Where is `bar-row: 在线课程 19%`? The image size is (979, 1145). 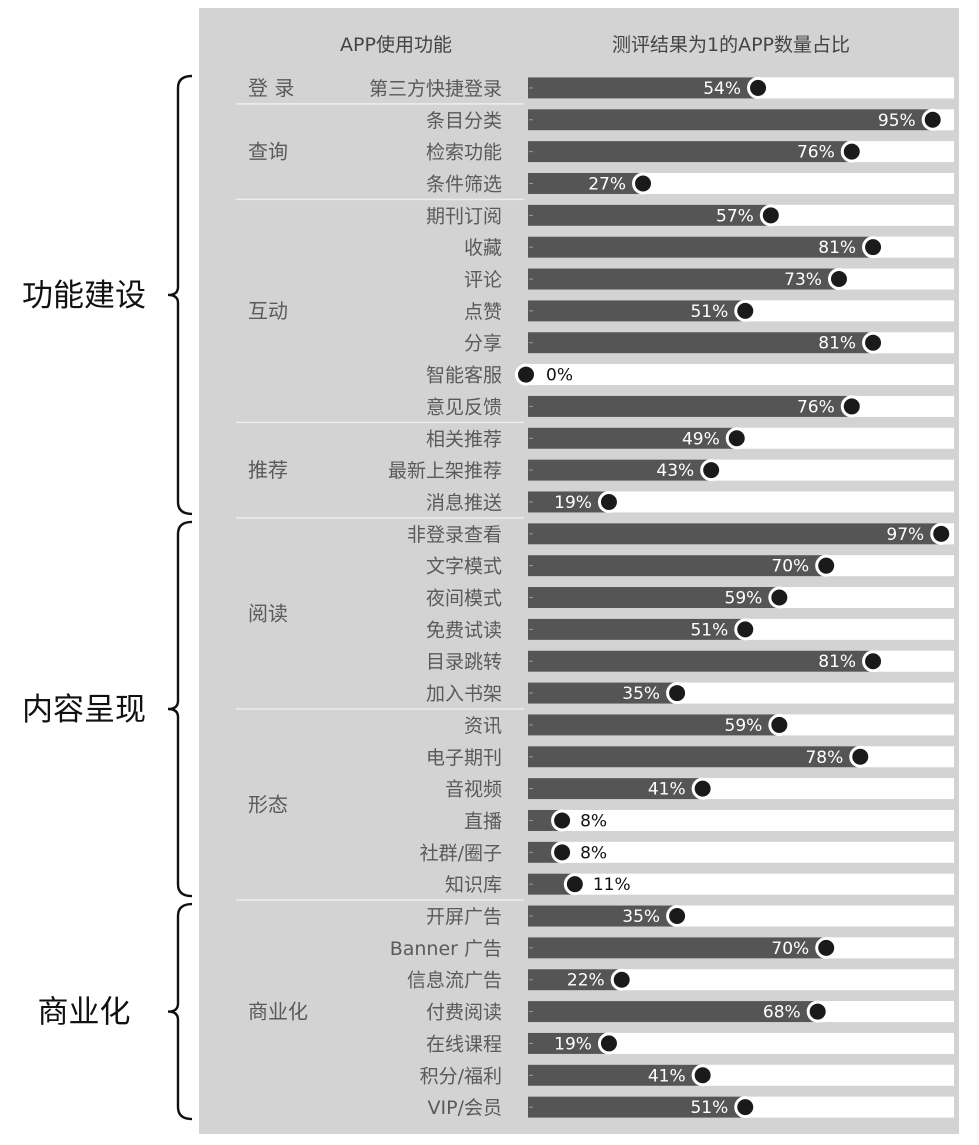
bar-row: 在线课程 19% is located at coordinates (690, 1043).